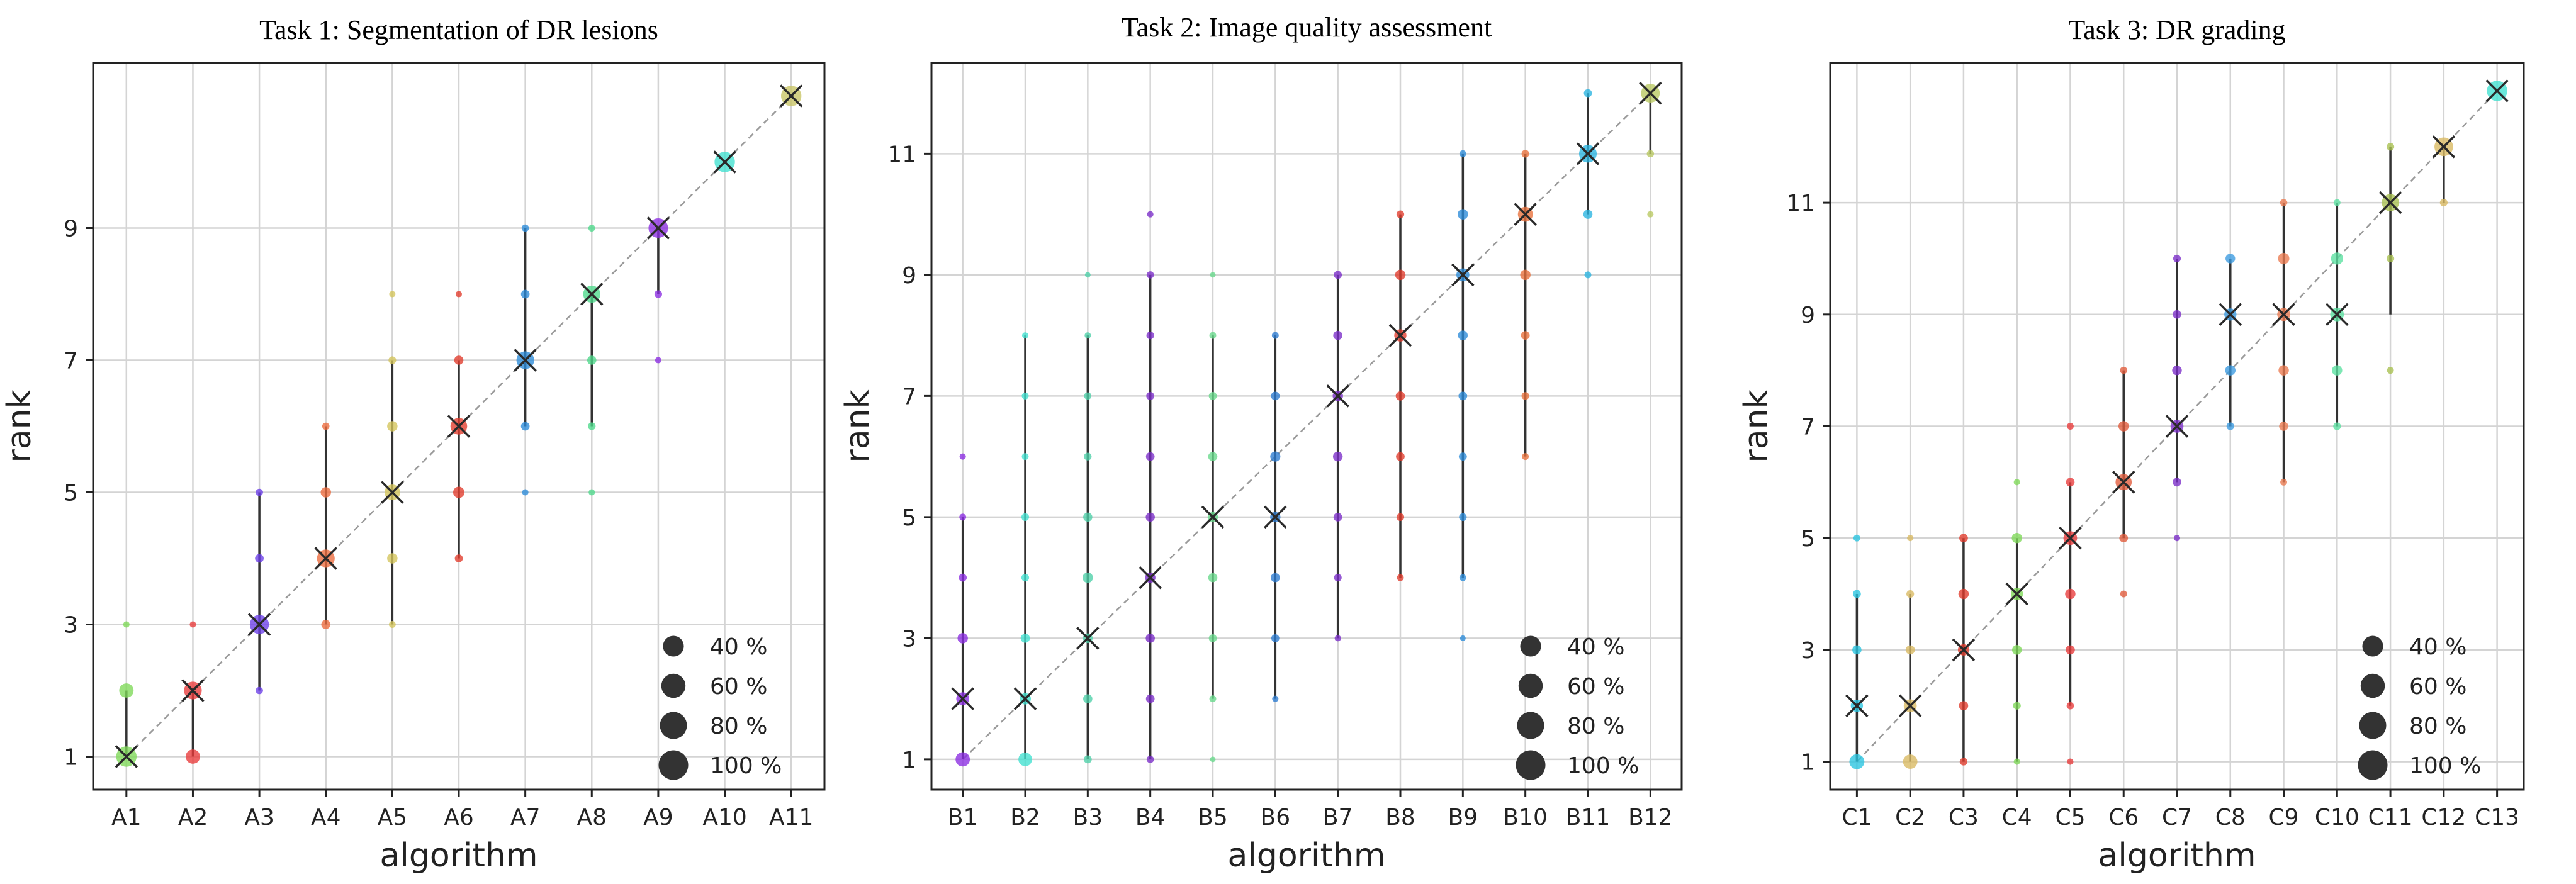  What do you see at coordinates (1808, 539) in the screenshot?
I see `y-tick-label: 5` at bounding box center [1808, 539].